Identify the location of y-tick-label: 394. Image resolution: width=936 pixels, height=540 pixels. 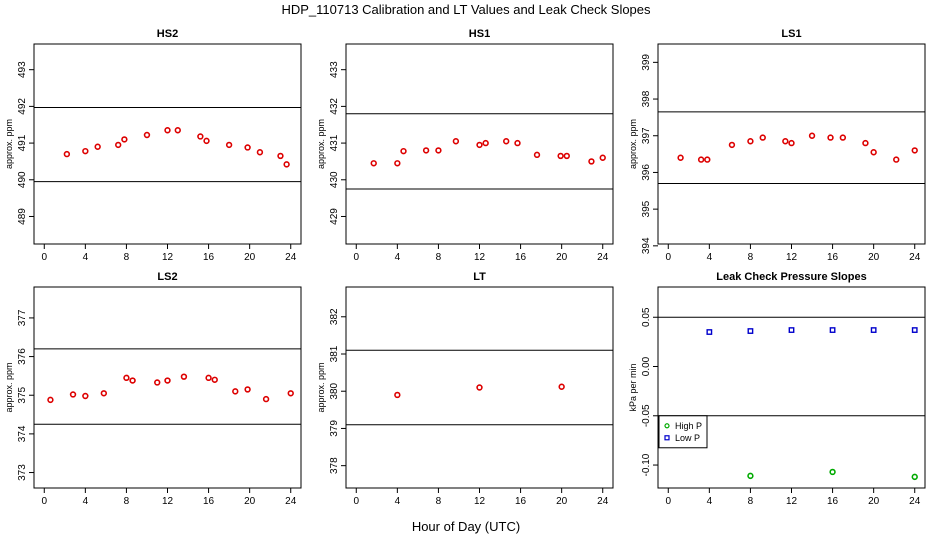
(646, 245).